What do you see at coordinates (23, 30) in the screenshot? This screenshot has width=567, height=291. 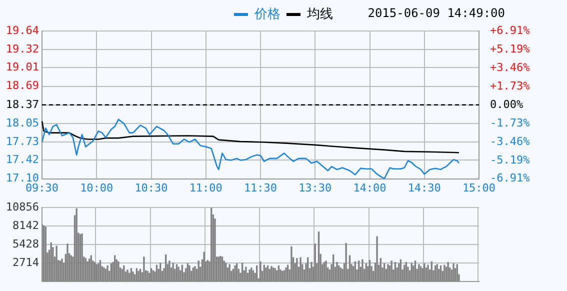 I see `y-tick-label: 19.64` at bounding box center [23, 30].